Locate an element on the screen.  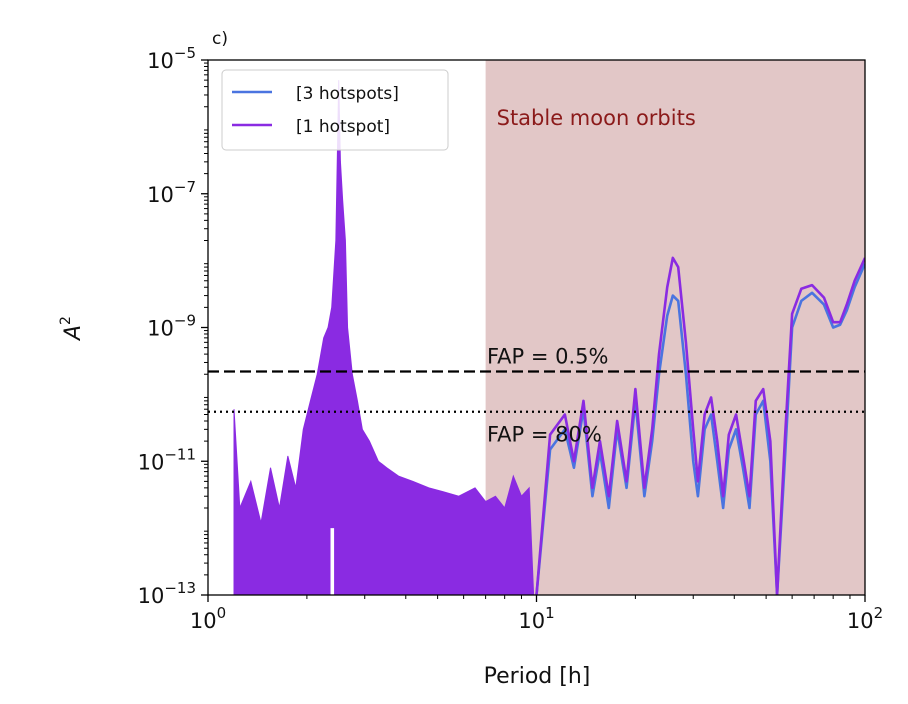
legend: [3 hotspots] [1 hotspot] is located at coordinates (335, 110).